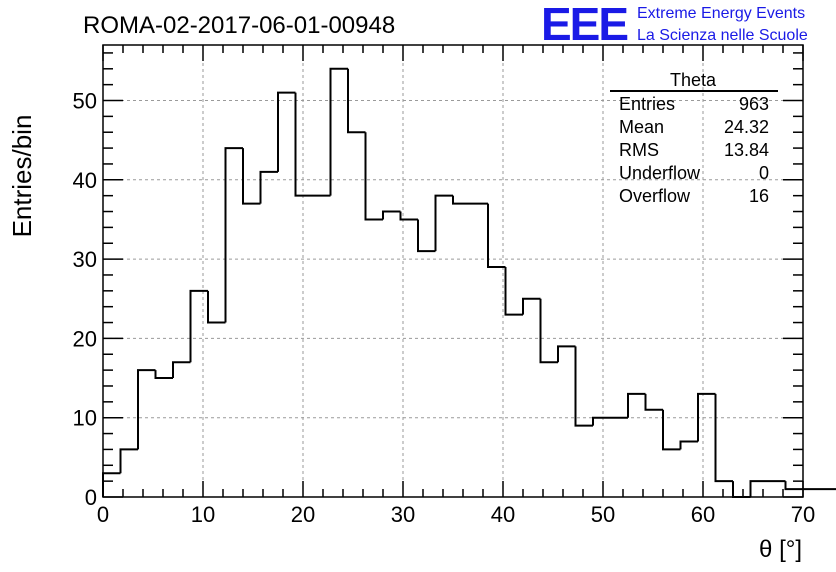  Describe the element at coordinates (721, 13) in the screenshot. I see `logo-line-1: Extreme Energy Events` at that location.